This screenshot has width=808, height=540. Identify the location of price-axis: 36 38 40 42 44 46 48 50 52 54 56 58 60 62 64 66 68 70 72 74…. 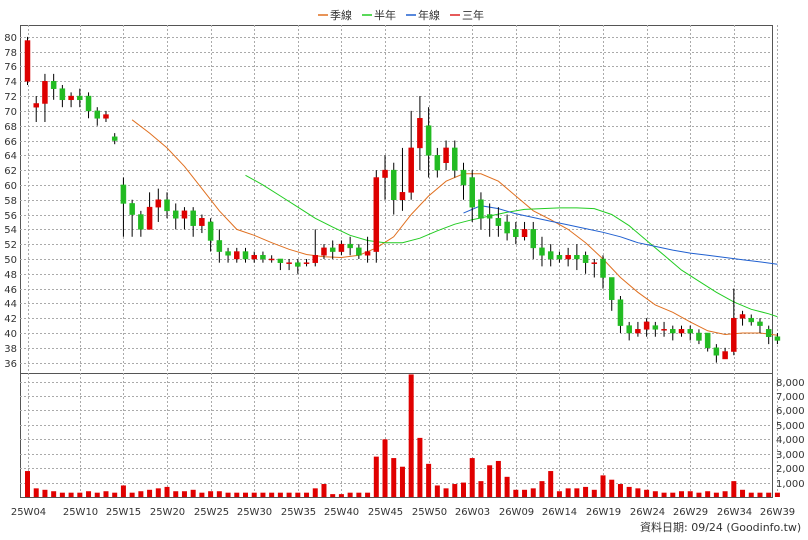
(10, 201).